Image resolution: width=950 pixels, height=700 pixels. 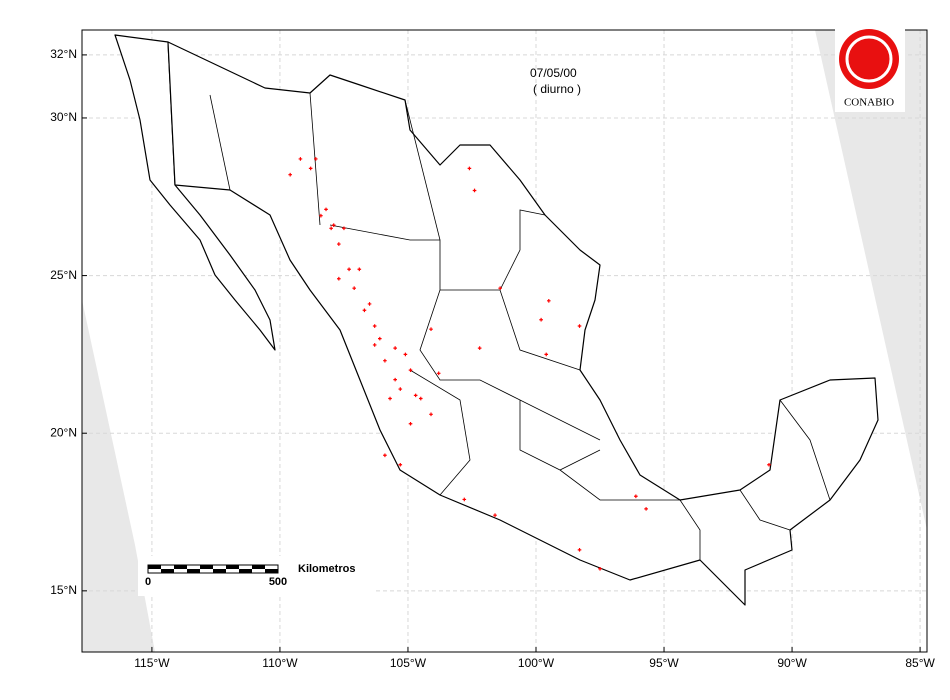 What do you see at coordinates (63, 432) in the screenshot?
I see `y-tick-label: 20°N` at bounding box center [63, 432].